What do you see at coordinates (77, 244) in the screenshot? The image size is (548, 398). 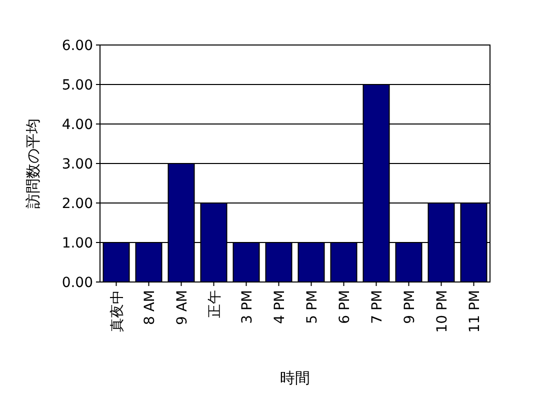 I see `y-tick-label: 1.00` at bounding box center [77, 244].